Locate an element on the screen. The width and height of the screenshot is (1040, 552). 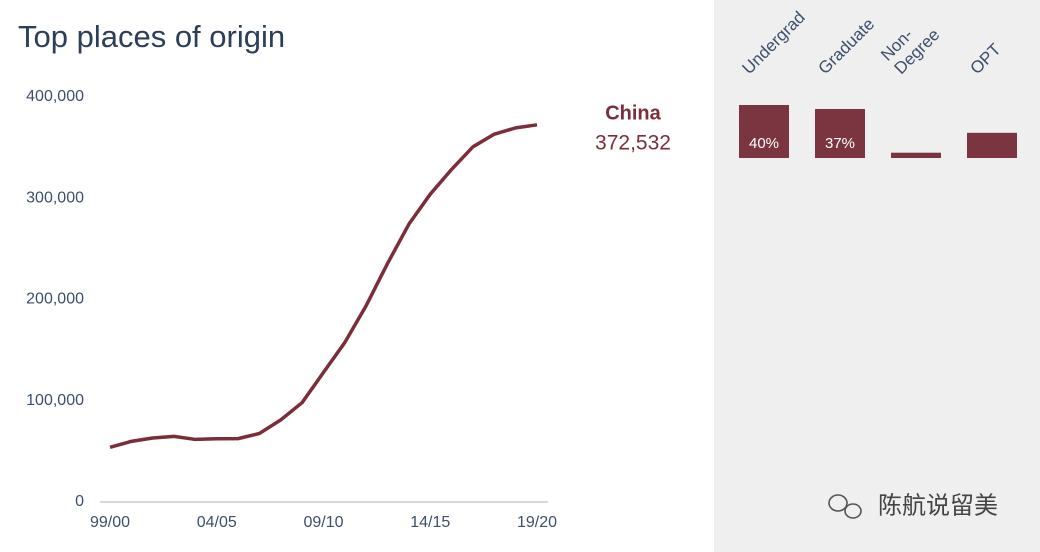
x-tick-label: 19/20 is located at coordinates (537, 522).